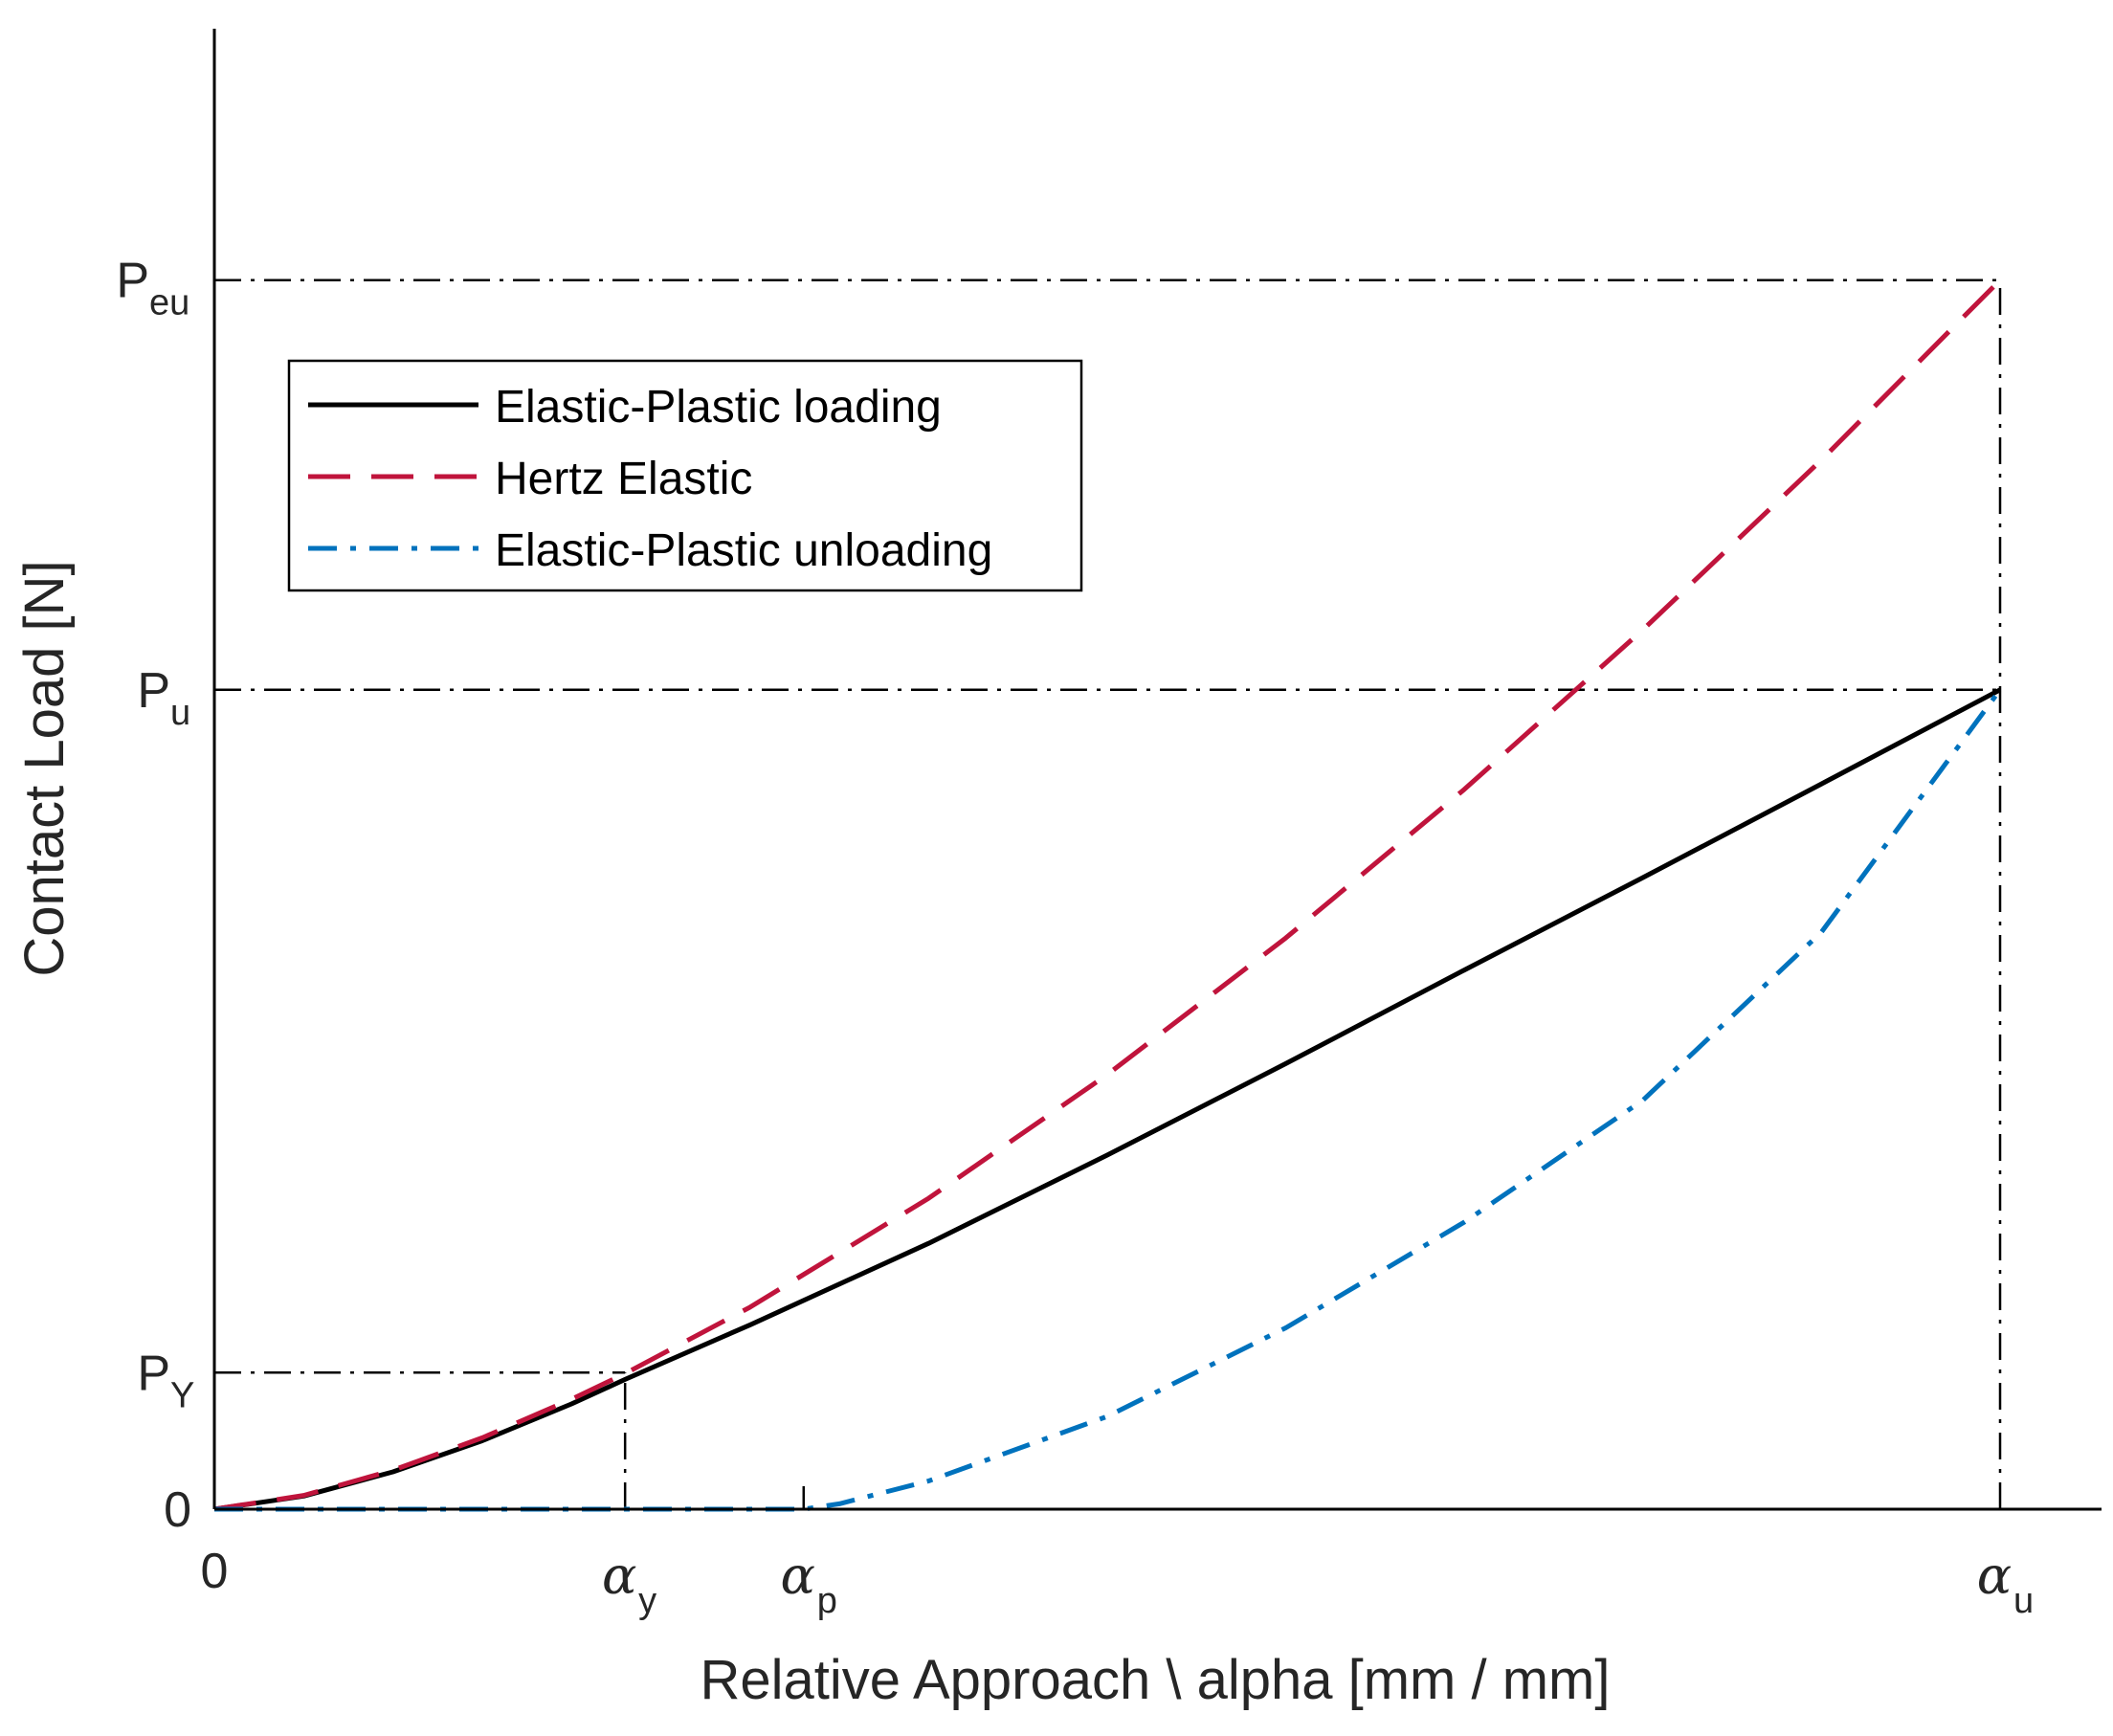  Describe the element at coordinates (719, 407) in the screenshot. I see `legend-label-loading: Elastic-Plastic loading` at that location.